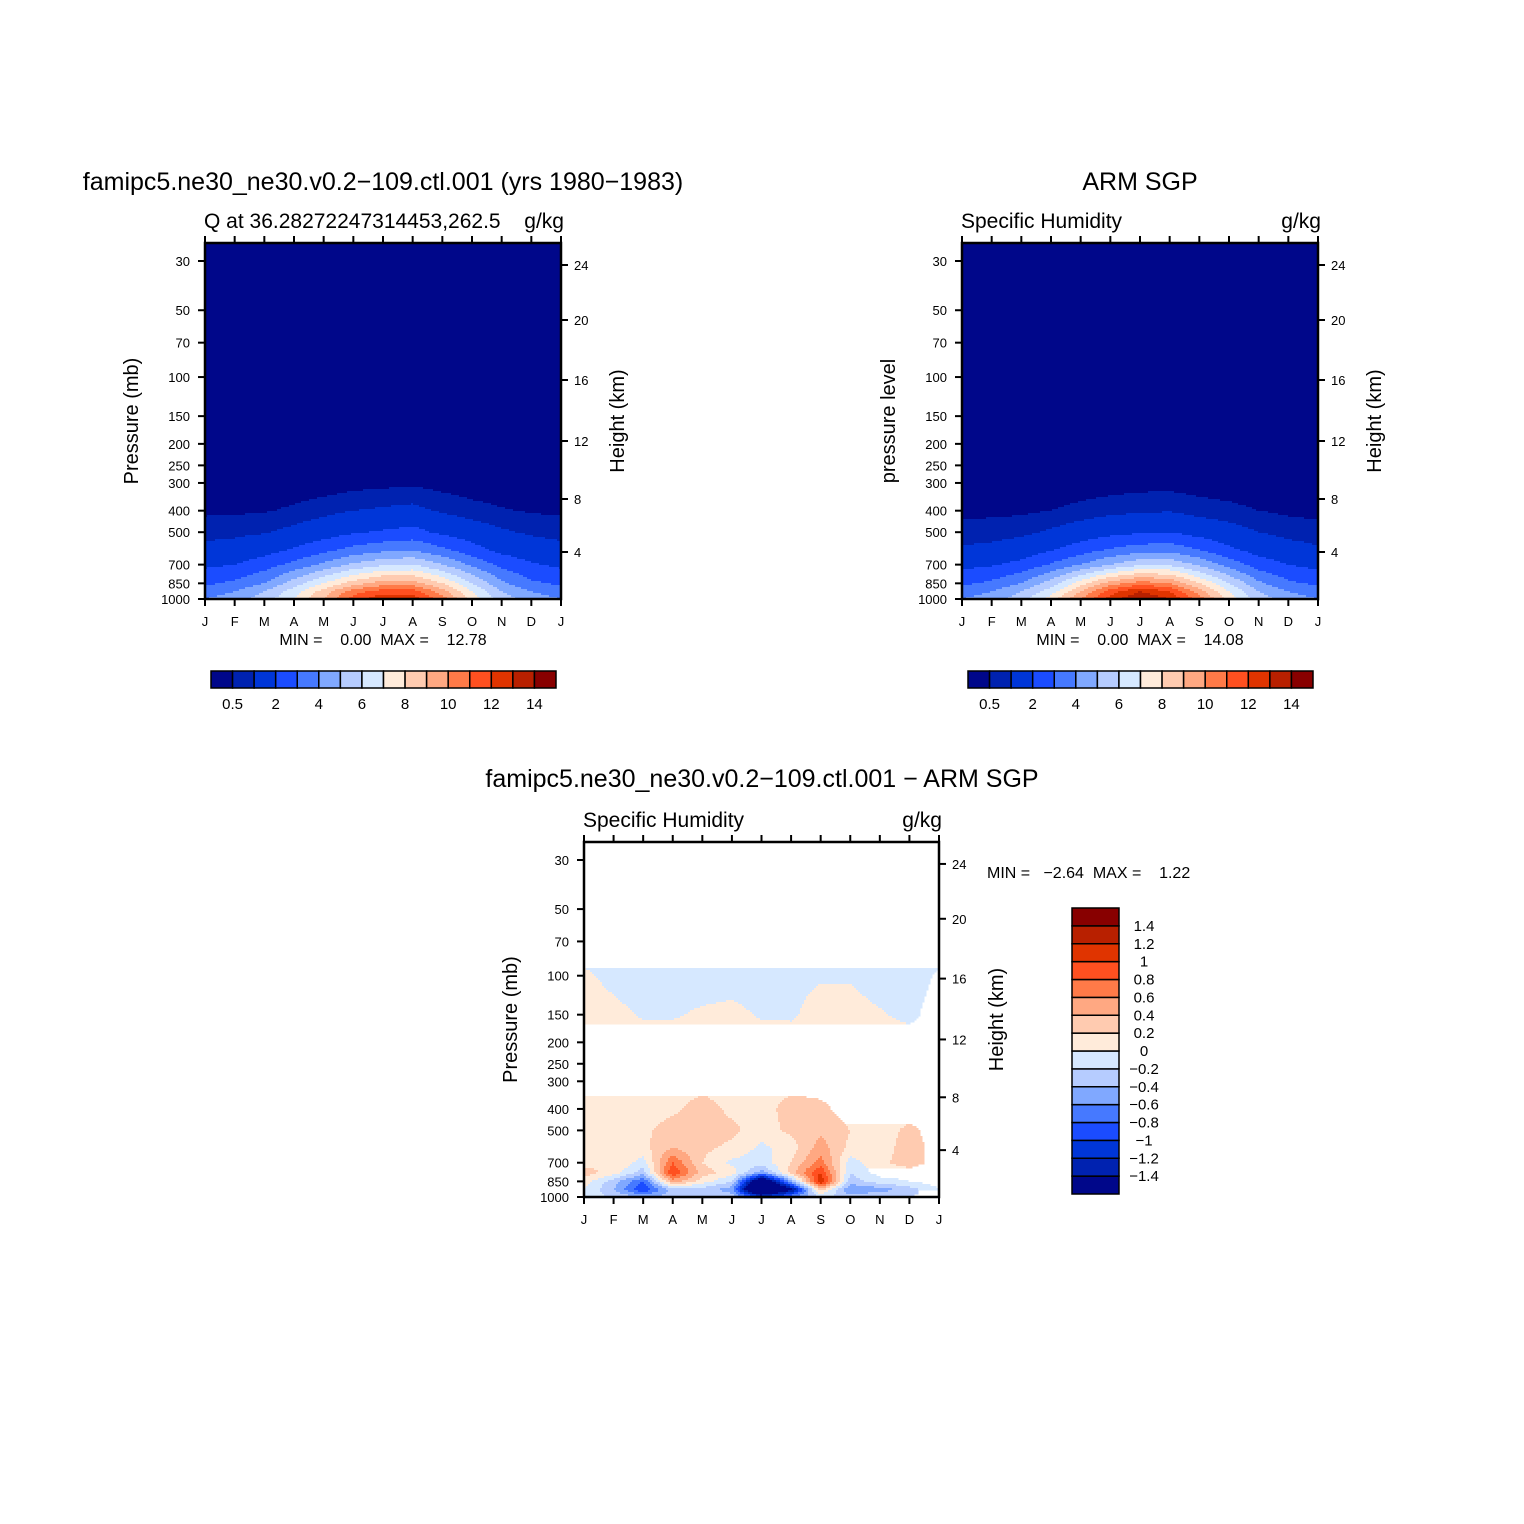 This screenshot has height=1524, width=1524. I want to click on colorbar-label: 2, so click(276, 704).